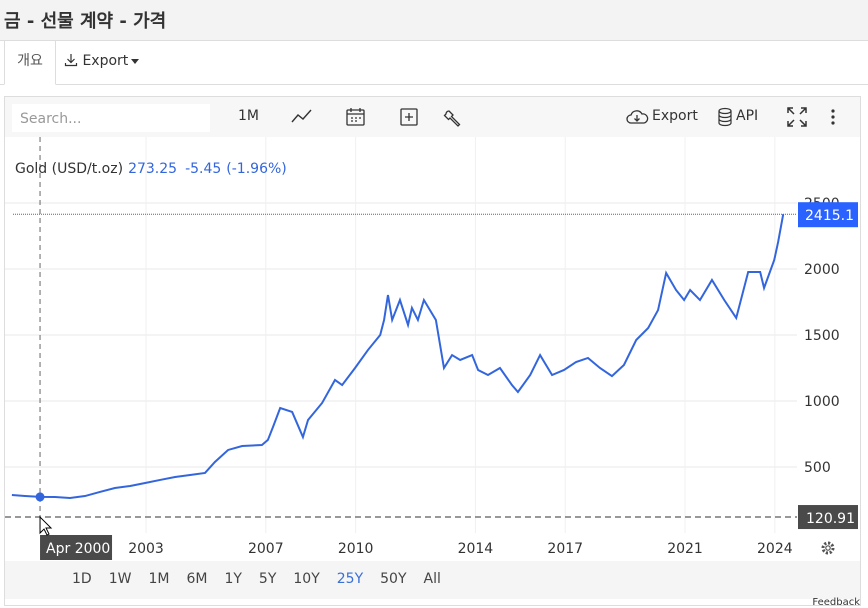 The image size is (868, 608). I want to click on x-tick-label: 2003, so click(146, 549).